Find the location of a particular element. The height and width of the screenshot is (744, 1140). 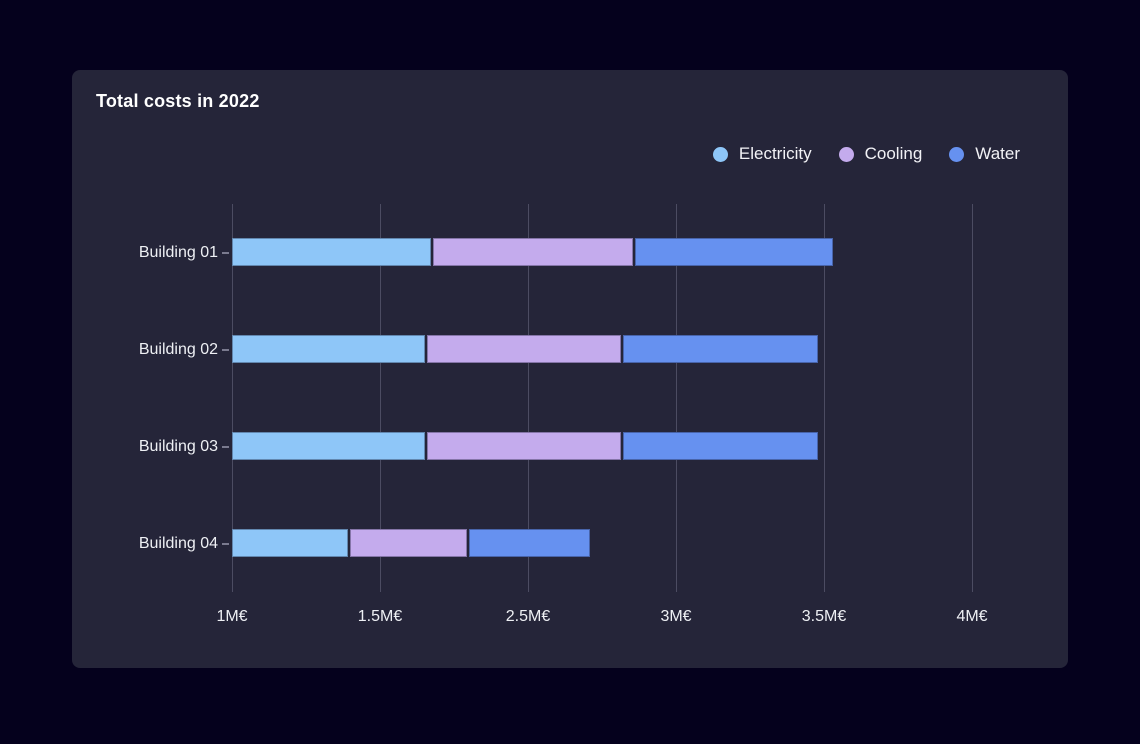

chart-row: Building 02 is located at coordinates (590, 349).